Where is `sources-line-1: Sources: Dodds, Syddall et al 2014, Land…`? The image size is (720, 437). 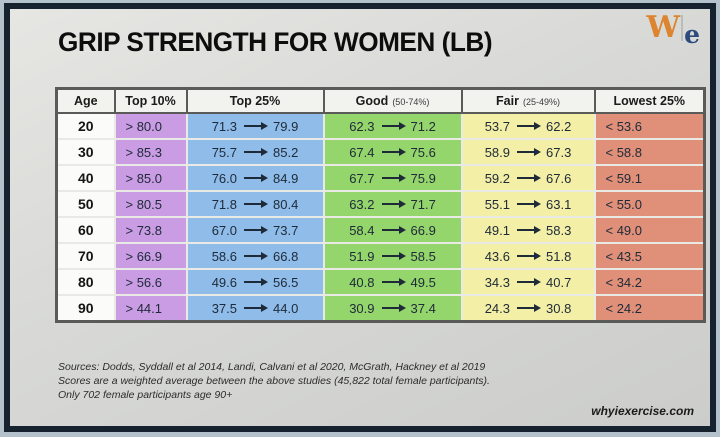
sources-line-1: Sources: Dodds, Syddall et al 2014, Land… is located at coordinates (272, 367).